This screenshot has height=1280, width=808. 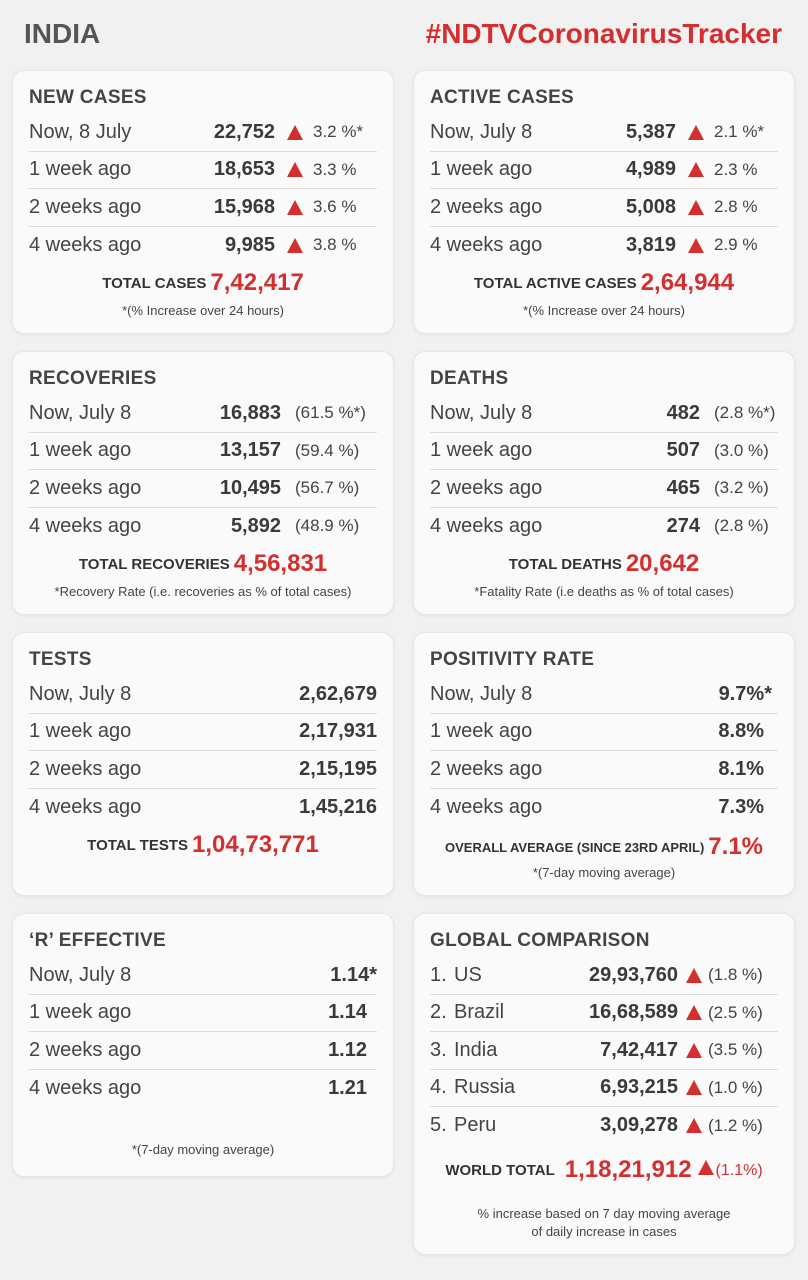 I want to click on table-row: 1 week ago 4,989 2.3 %, so click(x=604, y=170).